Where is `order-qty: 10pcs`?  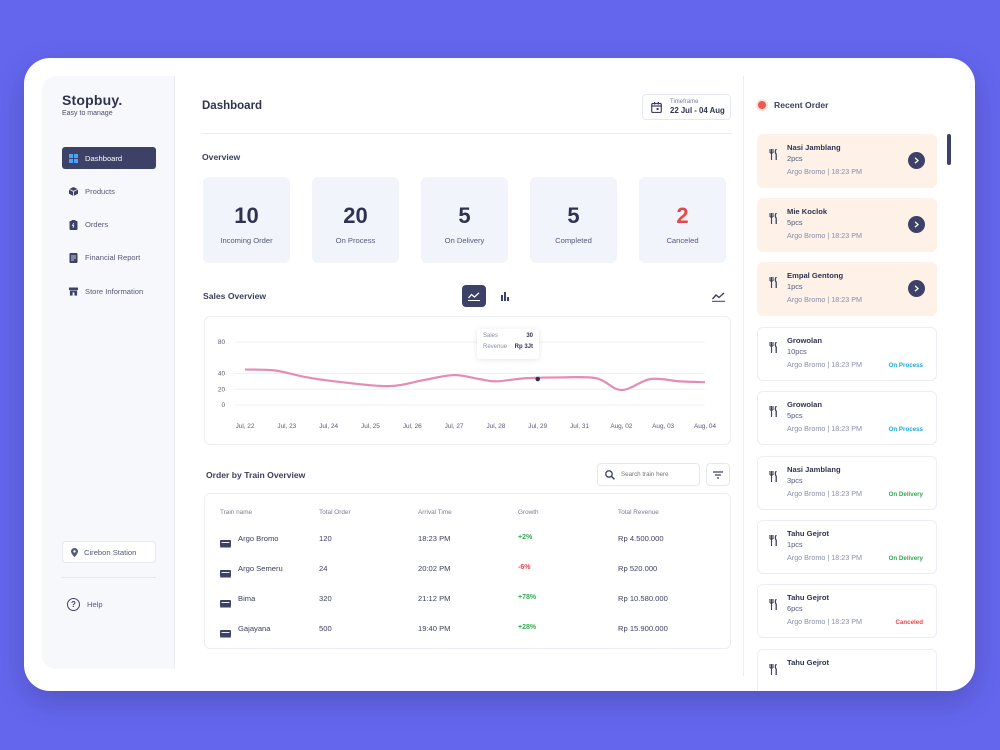 order-qty: 10pcs is located at coordinates (797, 351).